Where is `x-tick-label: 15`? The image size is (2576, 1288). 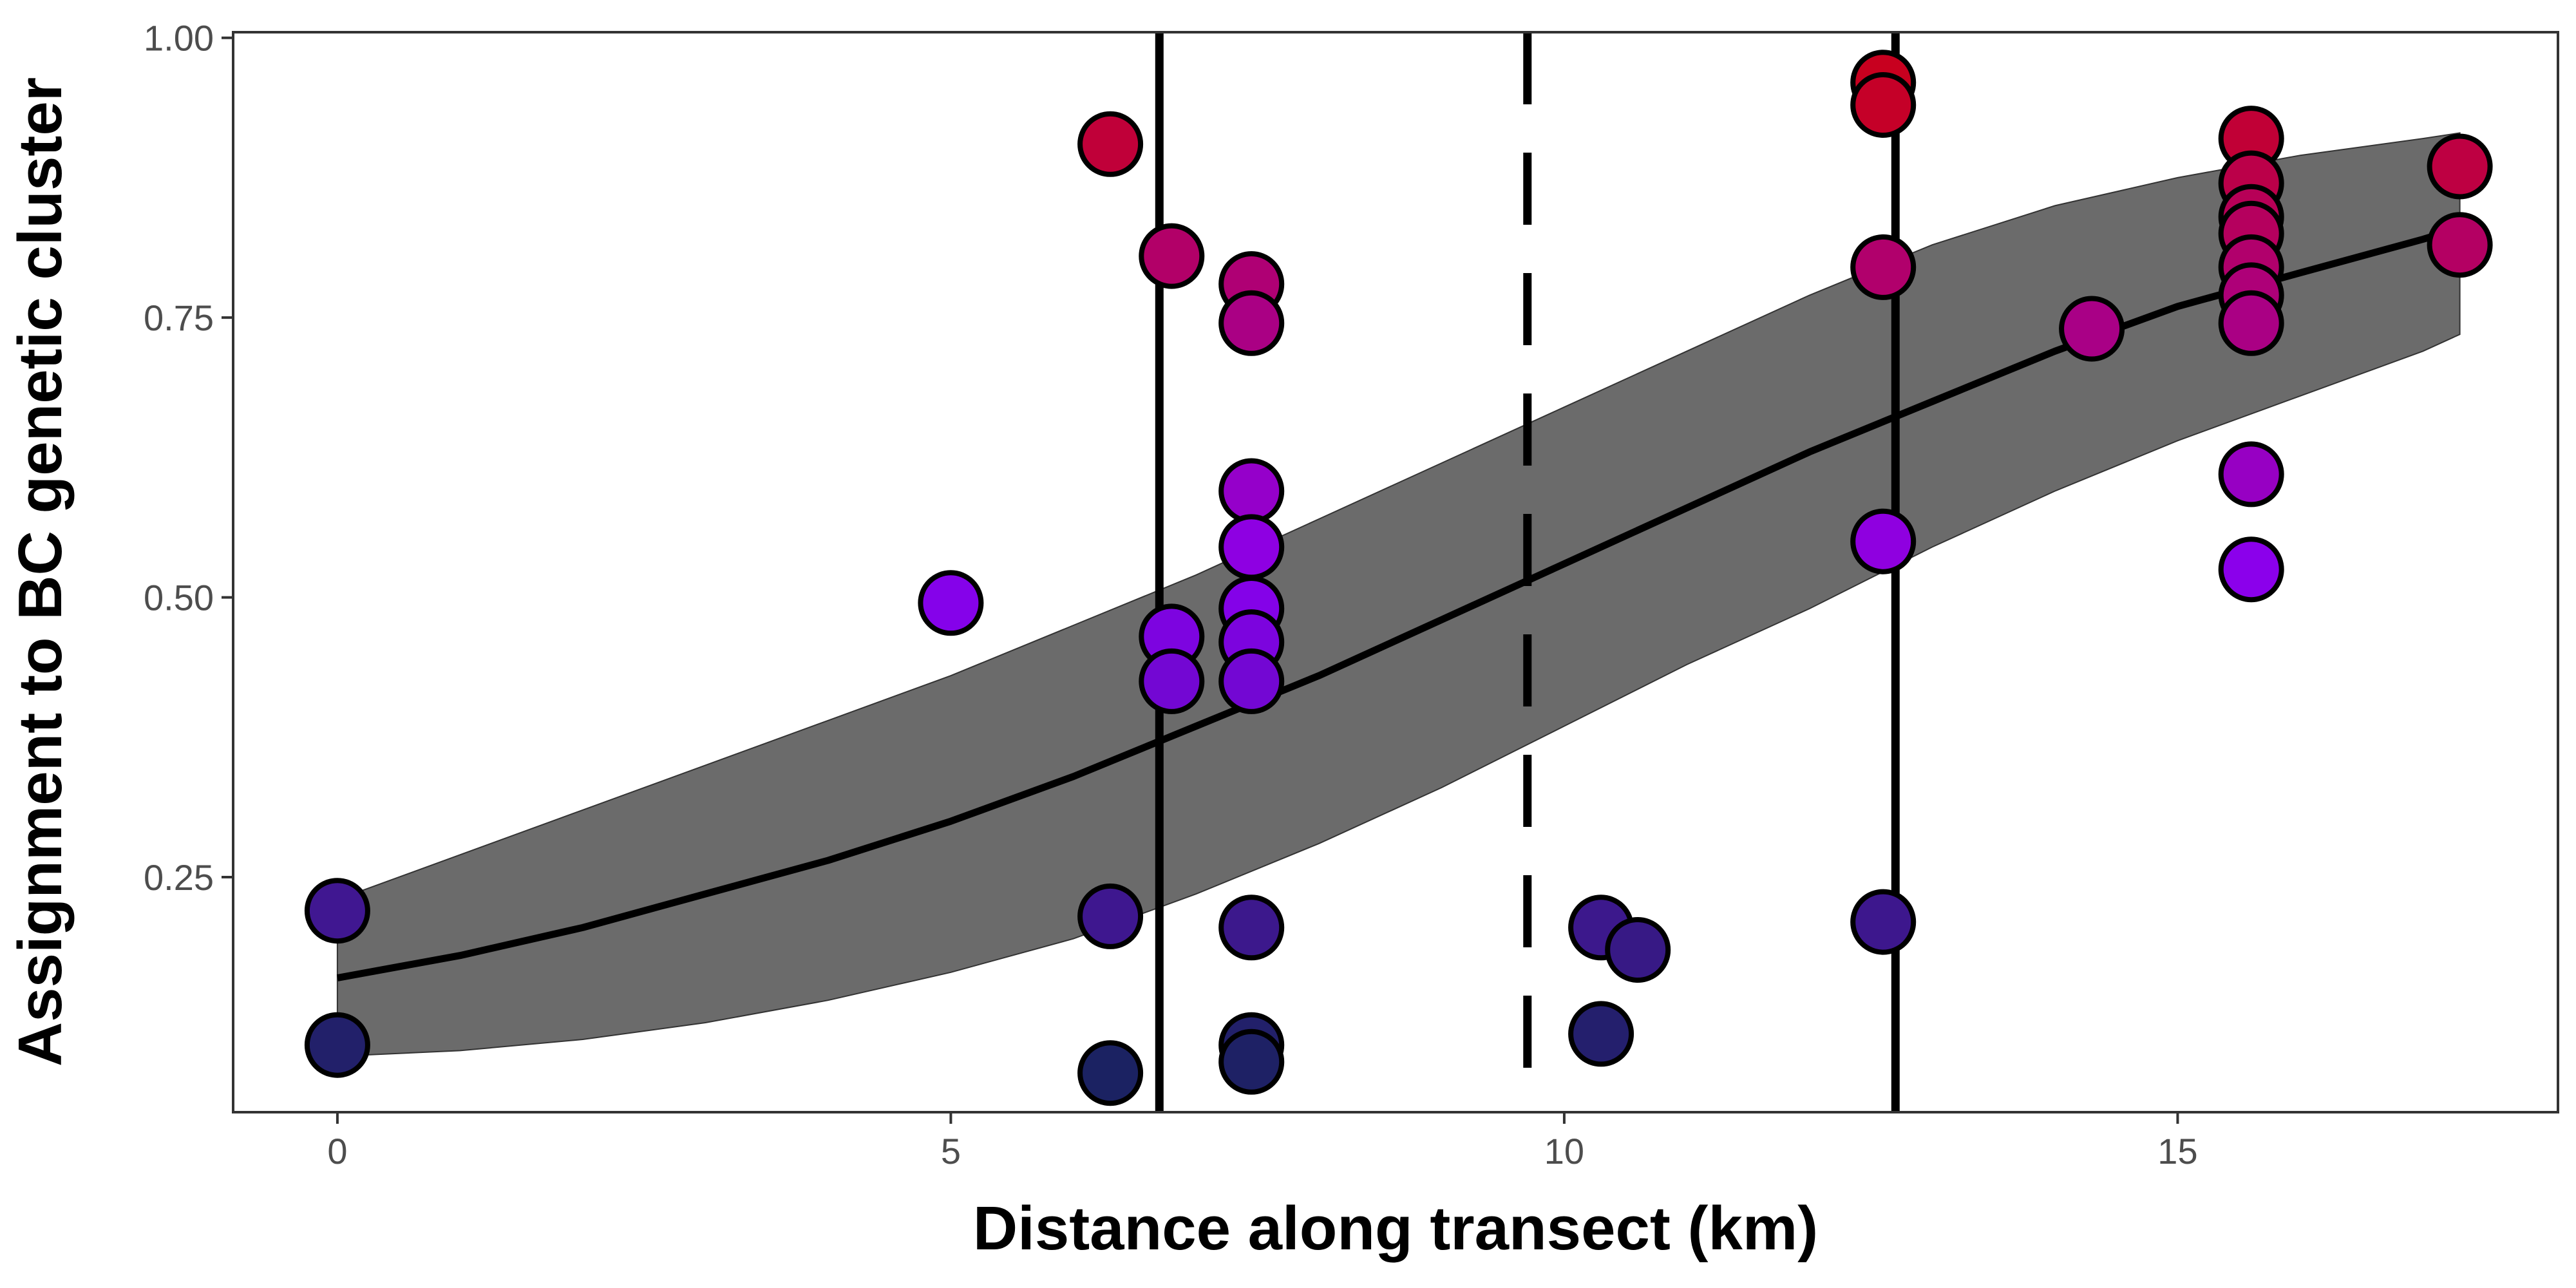
x-tick-label: 15 is located at coordinates (2177, 1151).